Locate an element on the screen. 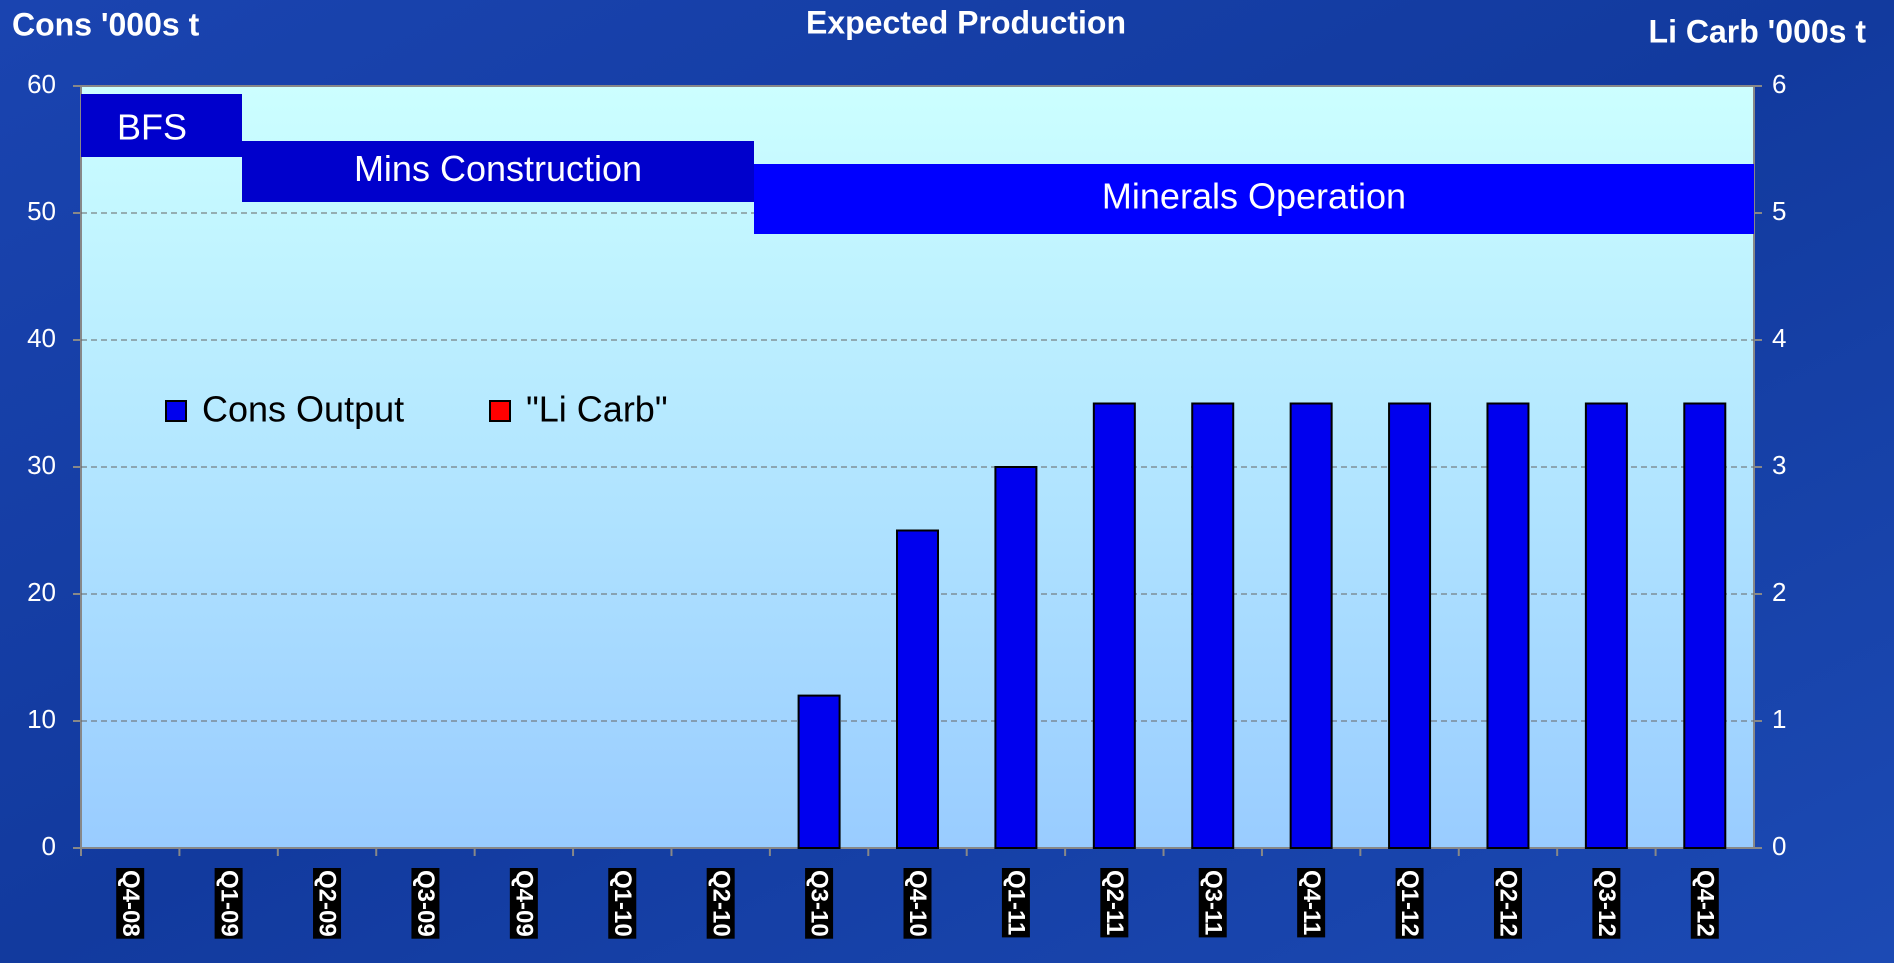 This screenshot has height=963, width=1894. x-tick-label: Q1-10 is located at coordinates (622, 903).